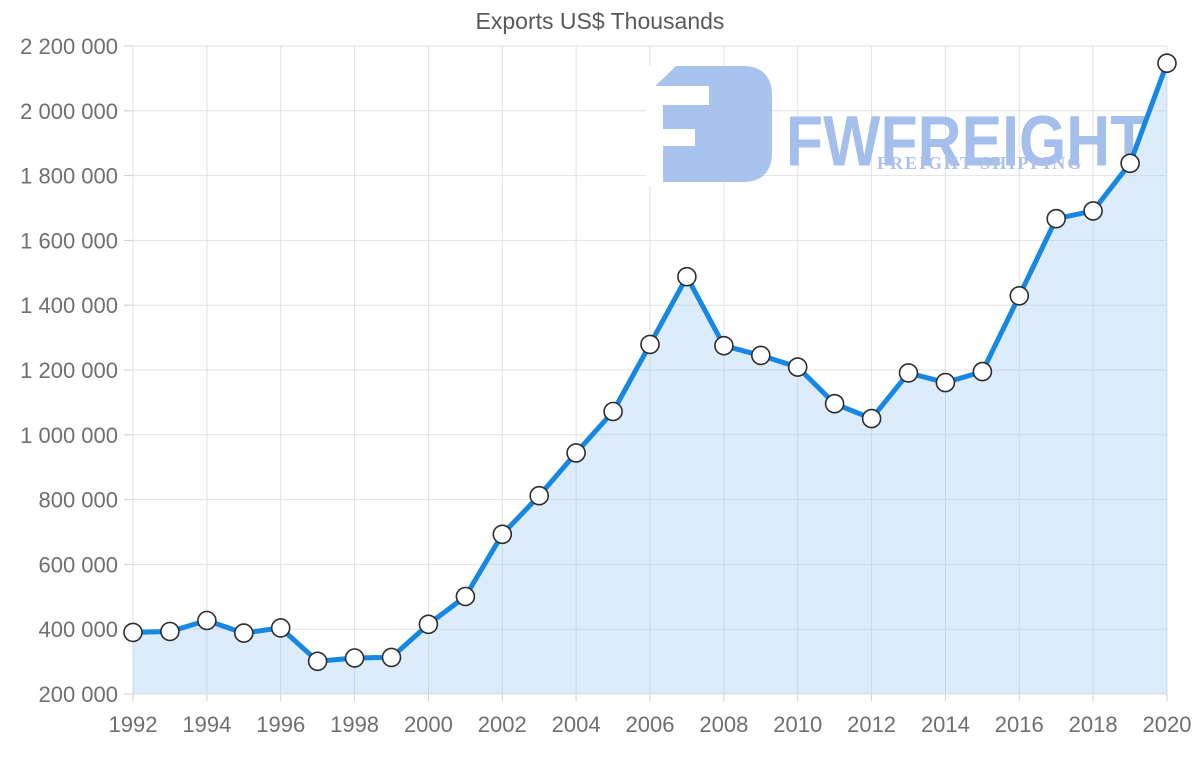  Describe the element at coordinates (982, 371) in the screenshot. I see `data-point-2015` at that location.